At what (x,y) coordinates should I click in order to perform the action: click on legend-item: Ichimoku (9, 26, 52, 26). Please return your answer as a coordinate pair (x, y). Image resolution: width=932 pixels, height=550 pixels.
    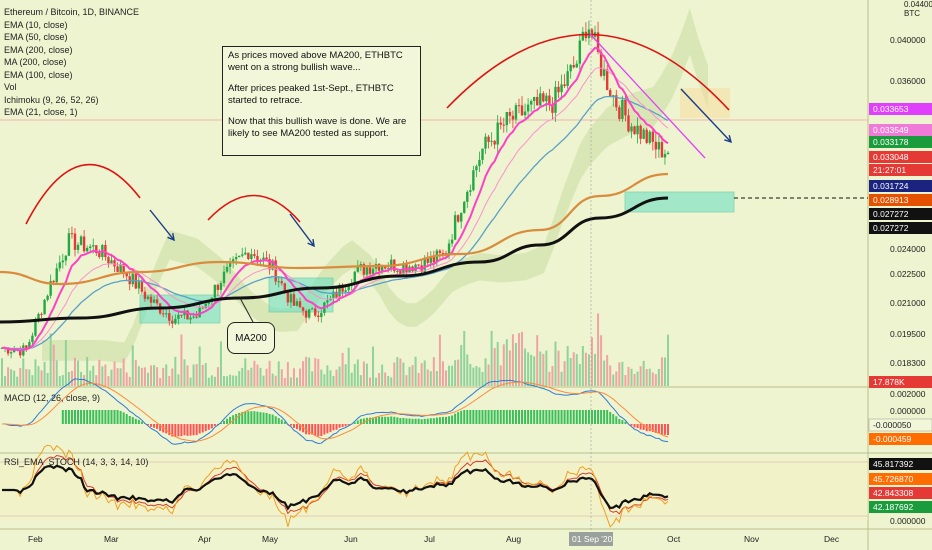
    Looking at the image, I should click on (51, 99).